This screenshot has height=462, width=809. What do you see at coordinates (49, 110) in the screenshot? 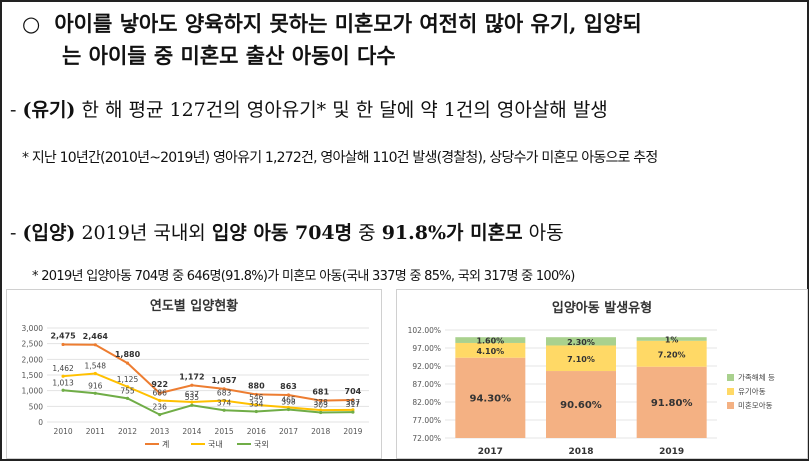
I see `tag-abandonment: (유기)` at bounding box center [49, 110].